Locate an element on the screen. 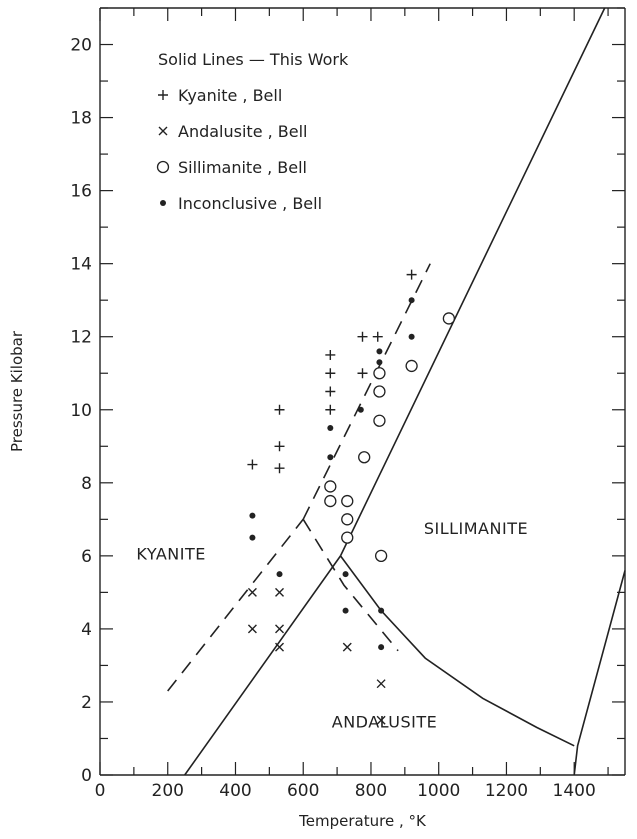 The width and height of the screenshot is (637, 839). region-label-sillimanite: SILLIMANITE is located at coordinates (476, 528).